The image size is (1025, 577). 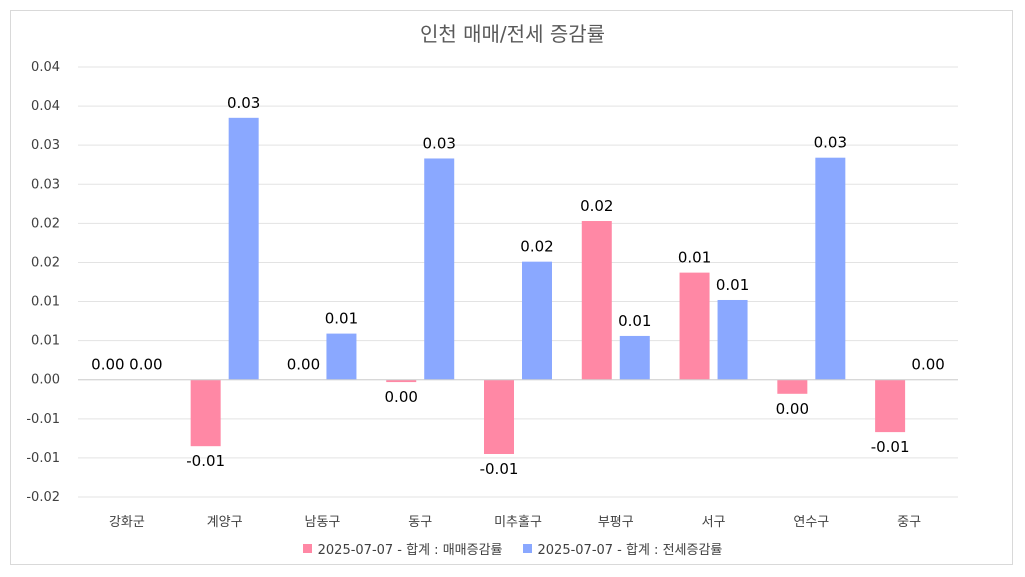 I want to click on x-tick-label: 부평구, so click(x=616, y=522).